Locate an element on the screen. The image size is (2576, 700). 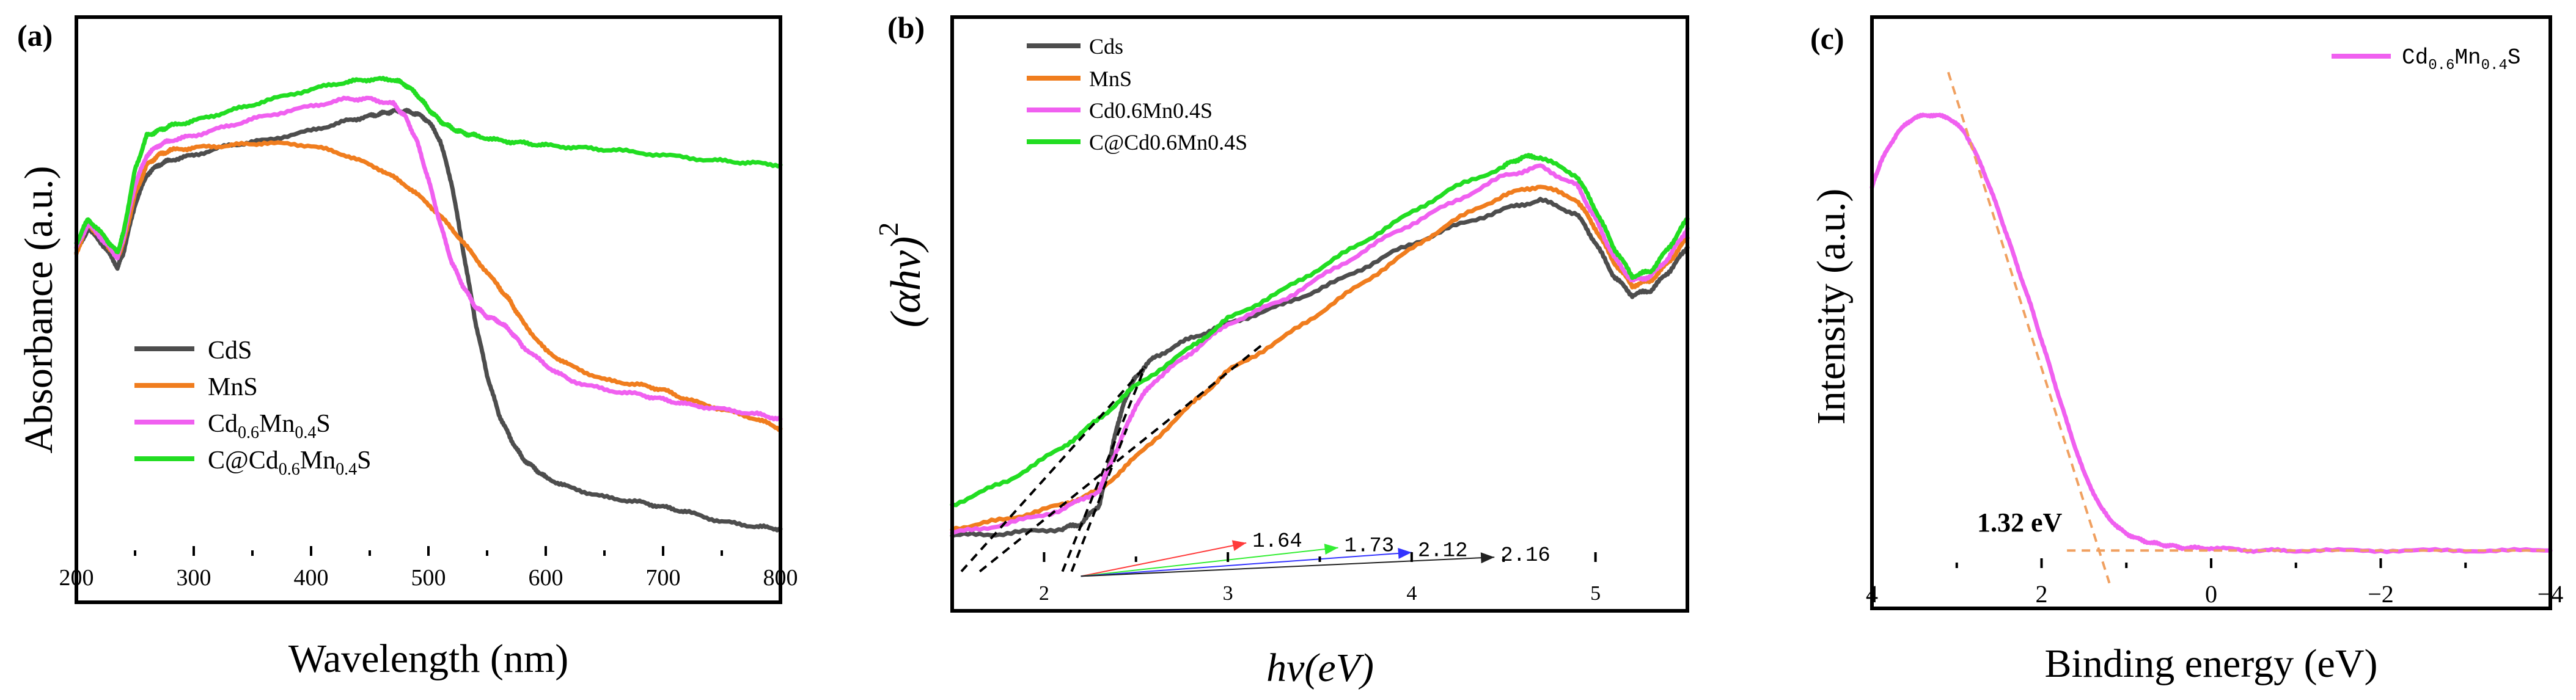
x-tick-label-1: 3 is located at coordinates (1228, 594).